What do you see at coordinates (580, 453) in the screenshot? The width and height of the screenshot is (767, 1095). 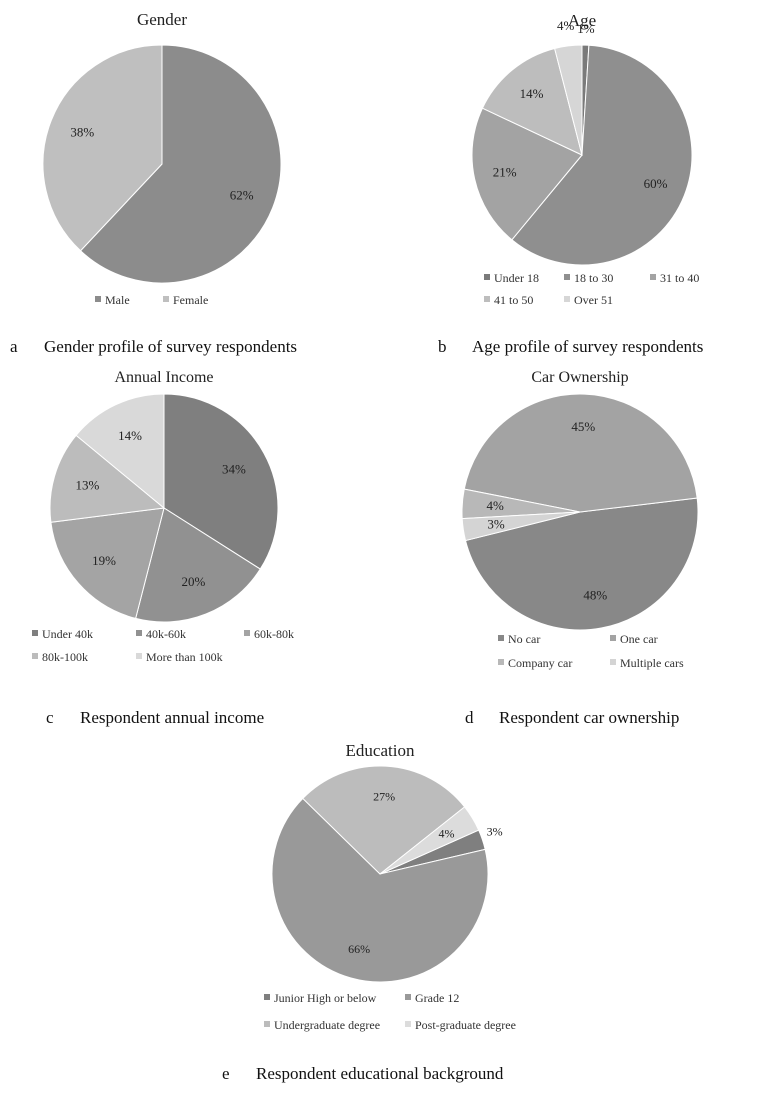 I see `pie-slice-one-car` at bounding box center [580, 453].